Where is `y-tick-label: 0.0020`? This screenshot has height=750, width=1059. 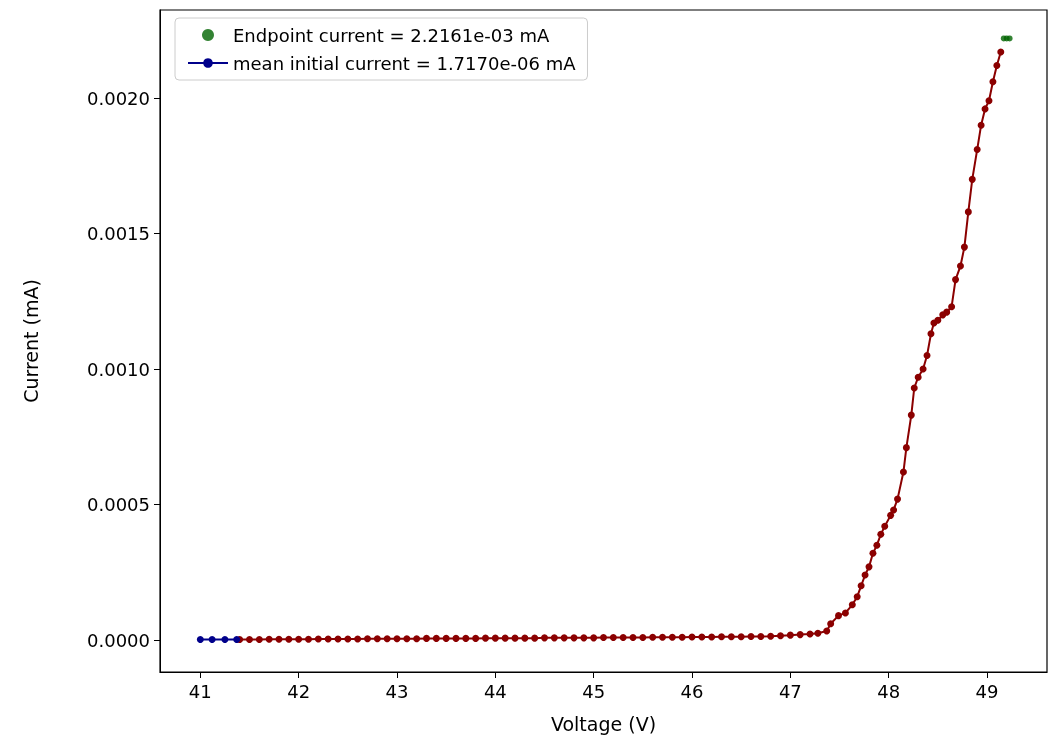 y-tick-label: 0.0020 is located at coordinates (118, 98).